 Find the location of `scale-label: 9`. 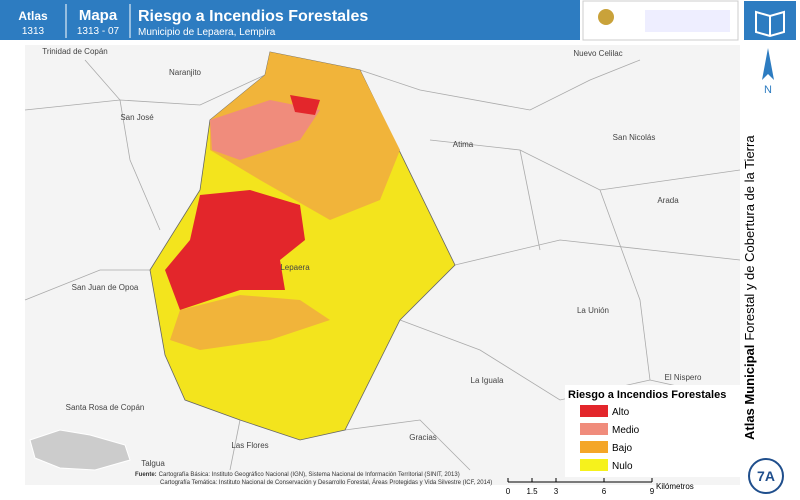

scale-label: 9 is located at coordinates (652, 491).